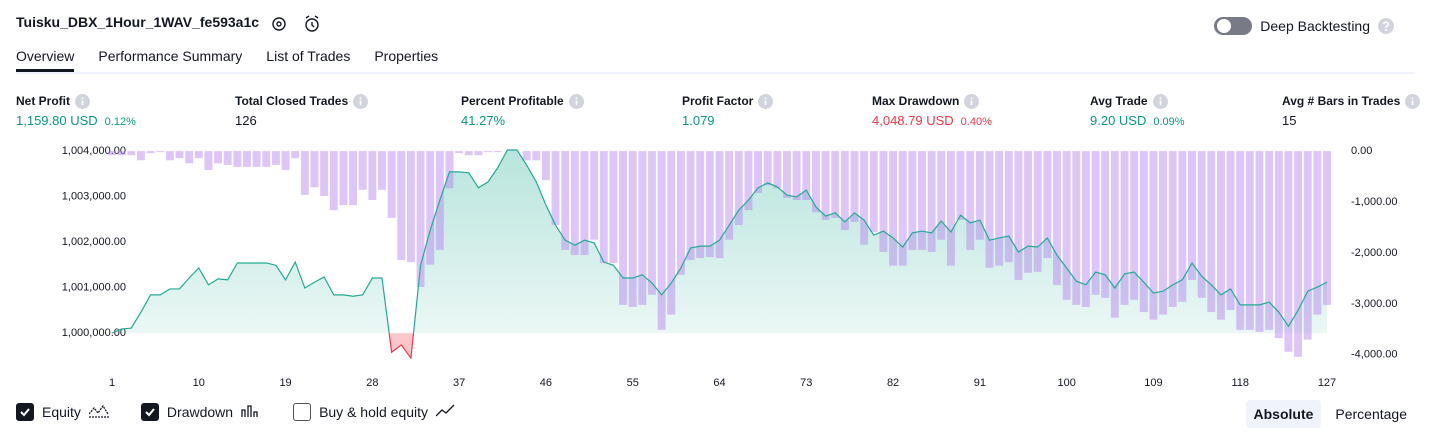  Describe the element at coordinates (302, 110) in the screenshot. I see `metric: Total Closed Trades 126` at that location.